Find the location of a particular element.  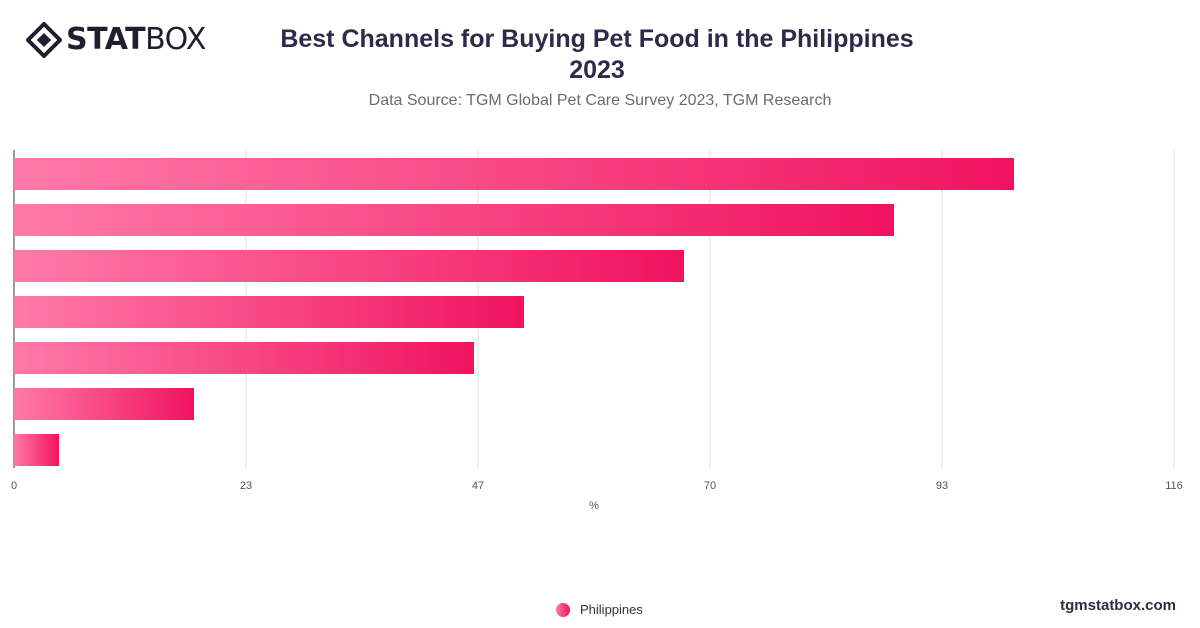

x-axis-label: % is located at coordinates (594, 506).